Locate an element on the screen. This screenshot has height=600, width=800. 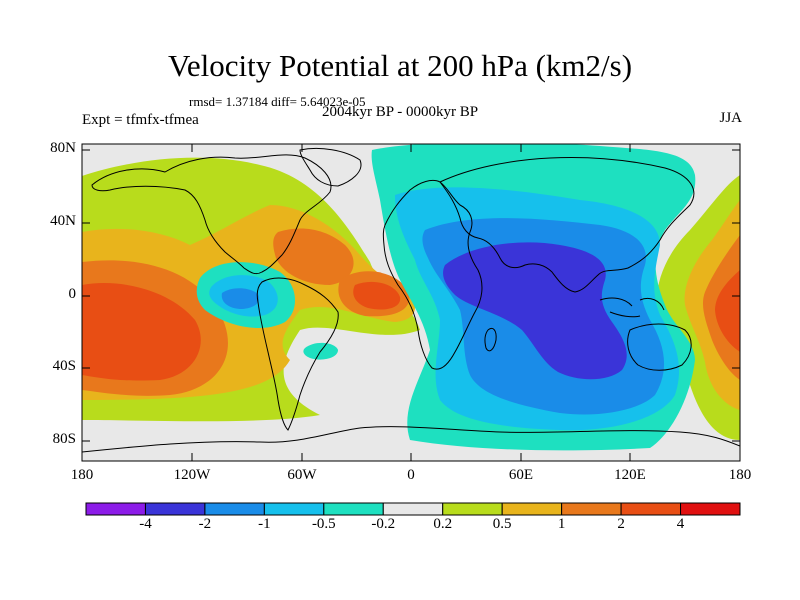
colorbar-label: -1 is located at coordinates (264, 524).